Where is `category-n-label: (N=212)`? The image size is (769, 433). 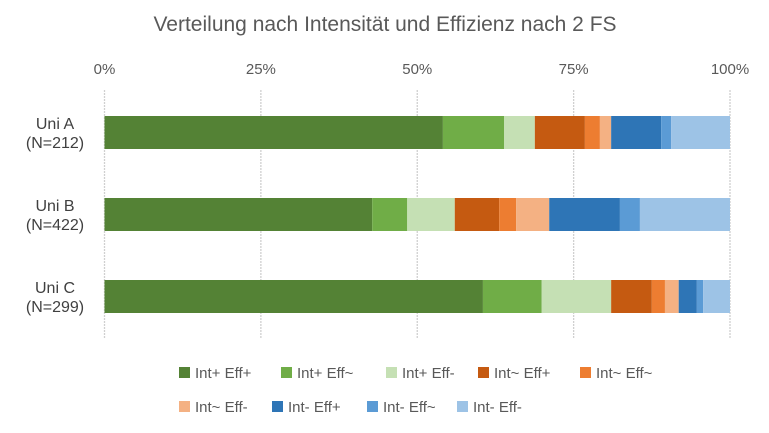
category-n-label: (N=212) is located at coordinates (55, 143).